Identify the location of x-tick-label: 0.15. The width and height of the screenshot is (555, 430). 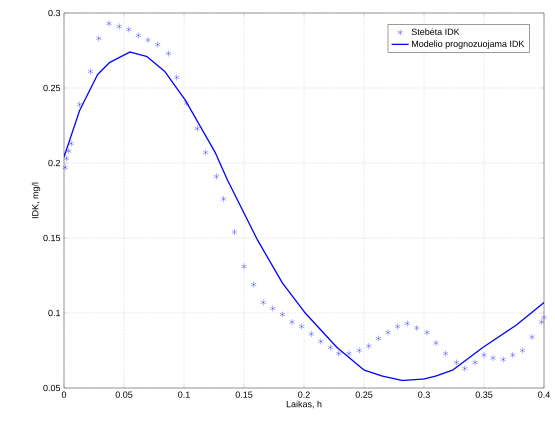
(244, 395).